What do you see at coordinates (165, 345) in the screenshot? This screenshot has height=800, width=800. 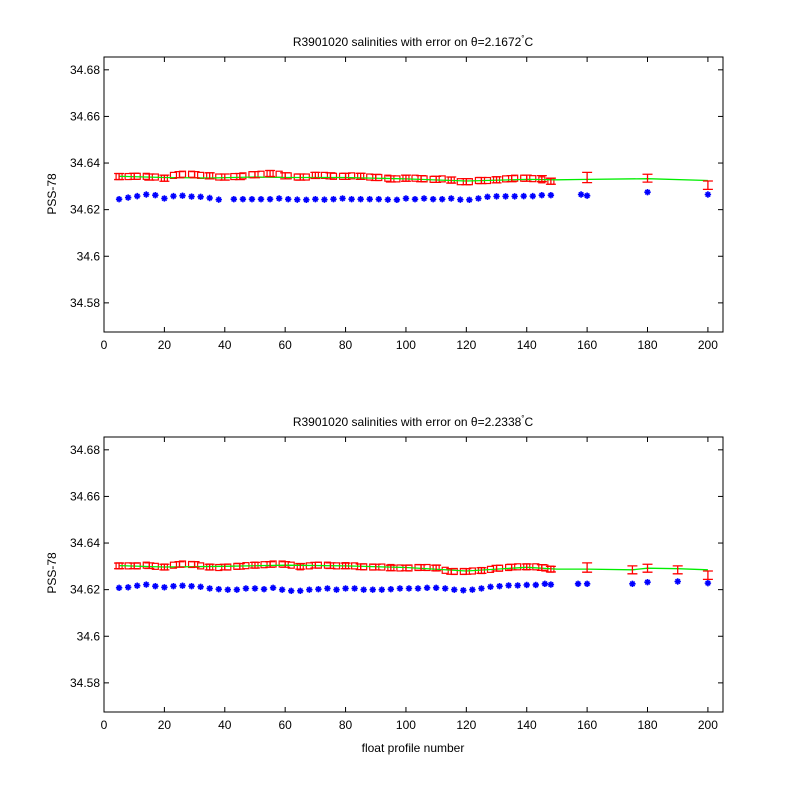 I see `x-tick-label: 20` at bounding box center [165, 345].